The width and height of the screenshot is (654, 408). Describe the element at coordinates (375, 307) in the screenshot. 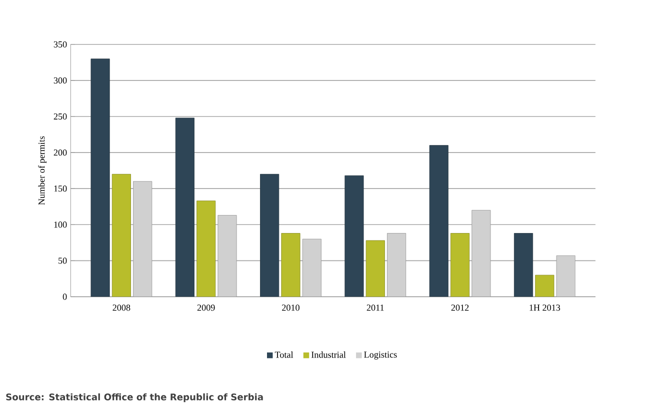

I see `x-tick-label: 2011` at that location.